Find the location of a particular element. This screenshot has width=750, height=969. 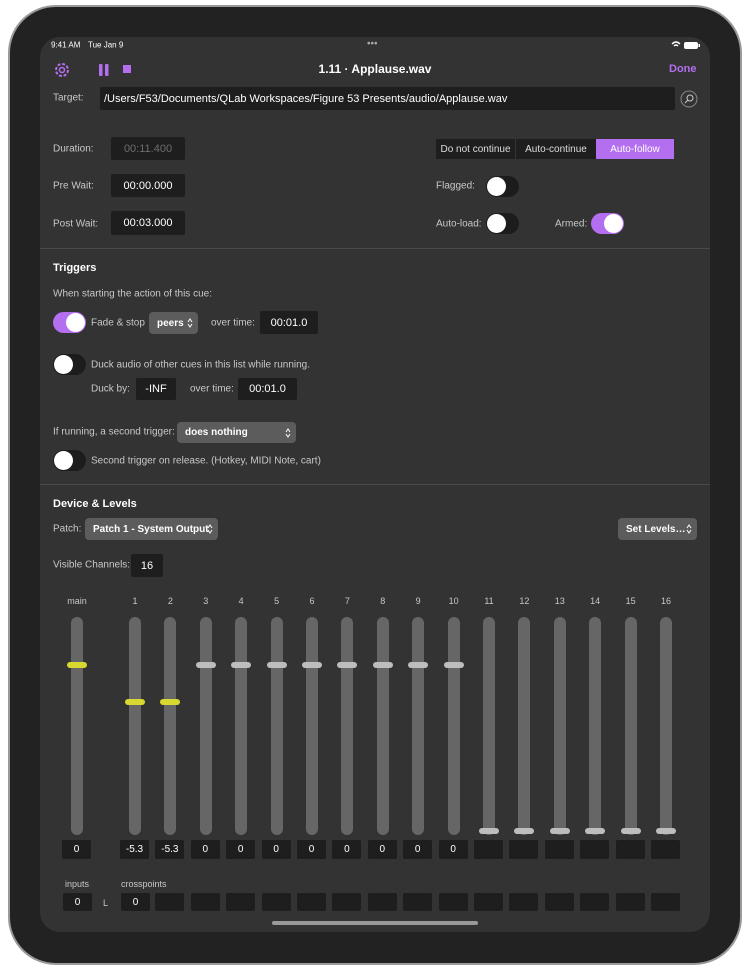

section-title: Device & Levels is located at coordinates (95, 504).